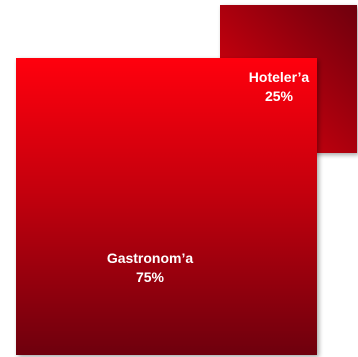 The image size is (358, 357). What do you see at coordinates (279, 96) in the screenshot?
I see `label-hoteleria-value: 25%` at bounding box center [279, 96].